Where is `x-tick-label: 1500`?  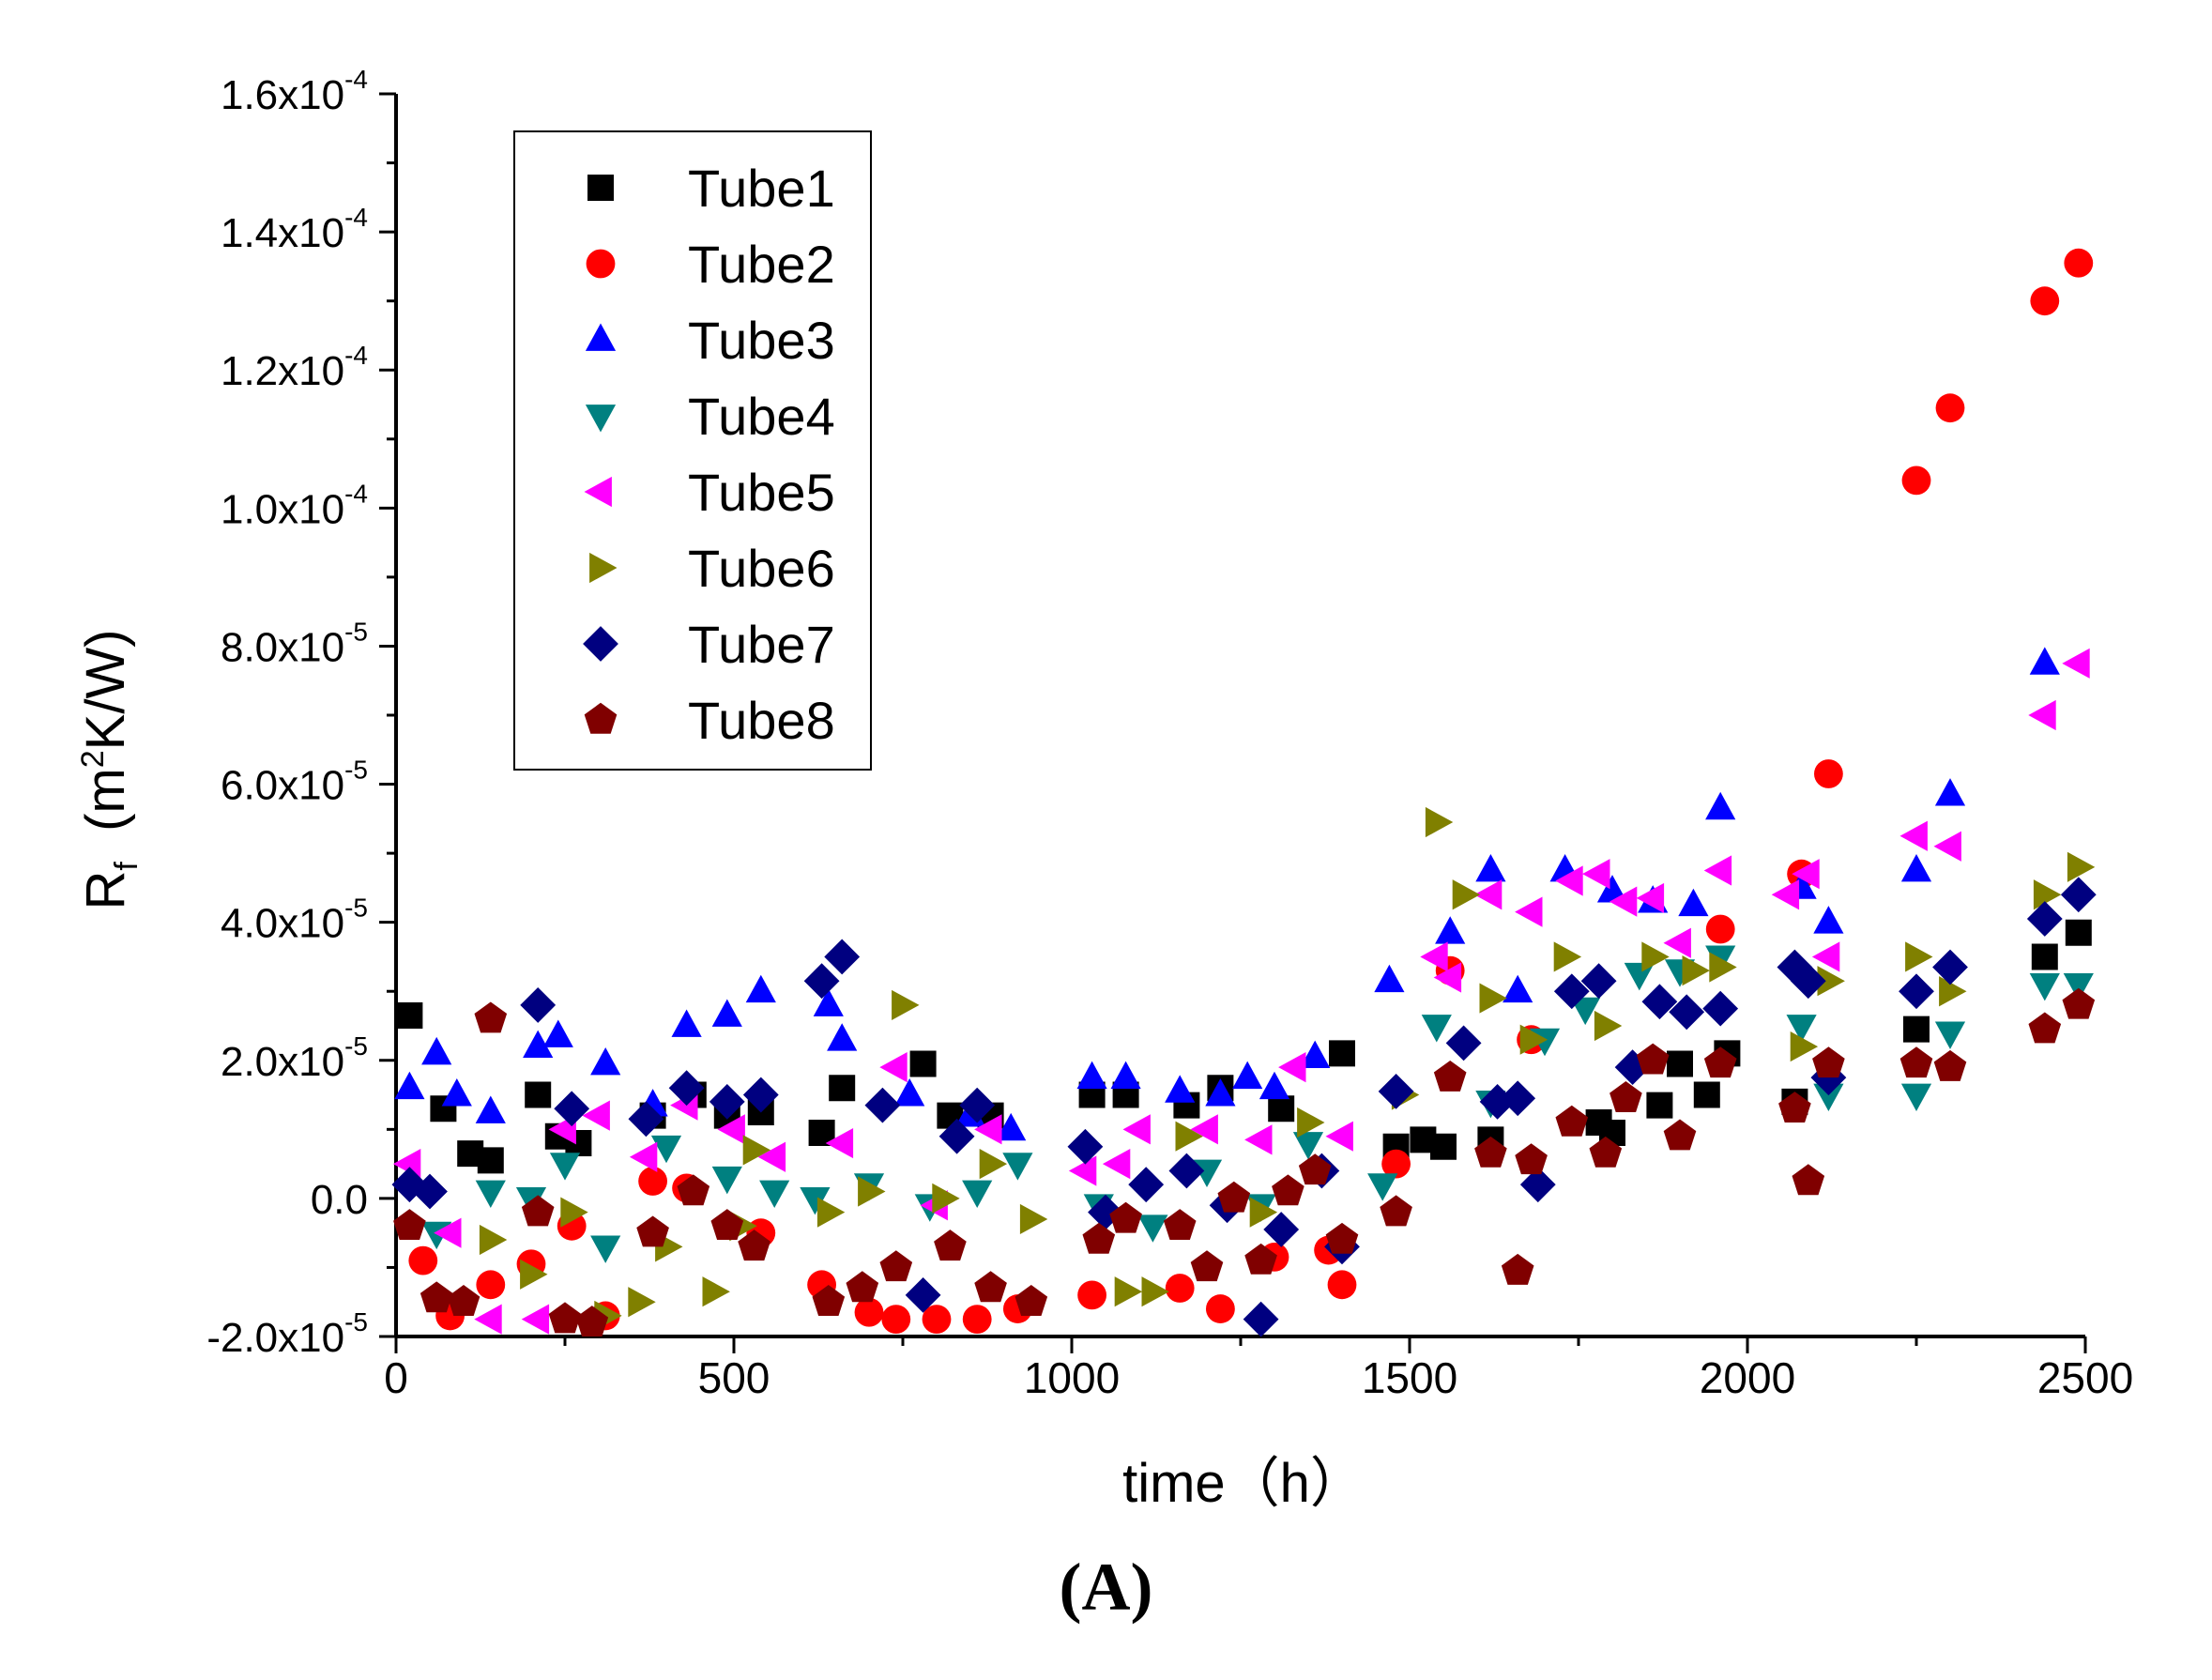
x-tick-label: 1500 is located at coordinates (1409, 1377).